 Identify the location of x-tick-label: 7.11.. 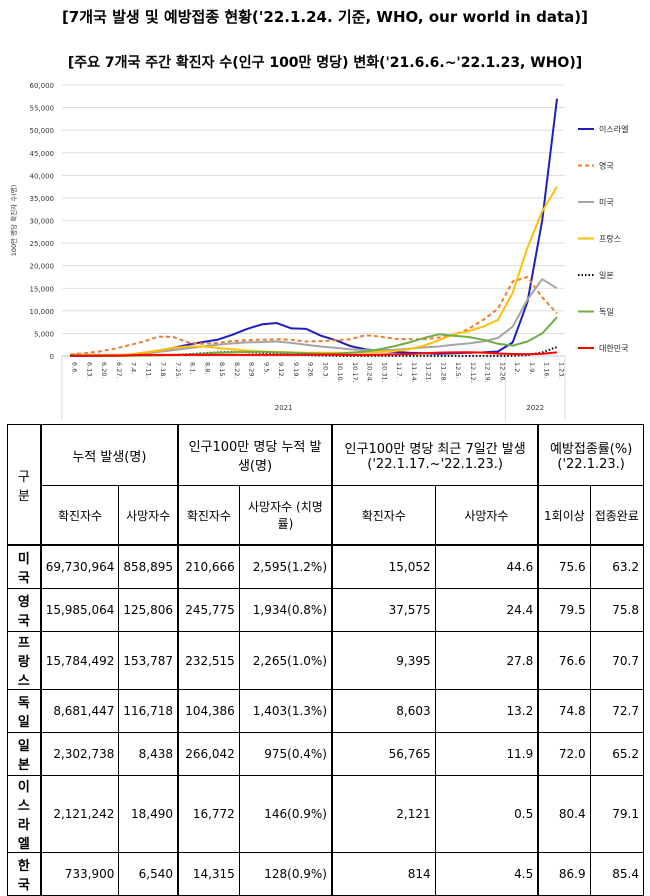
(148, 370).